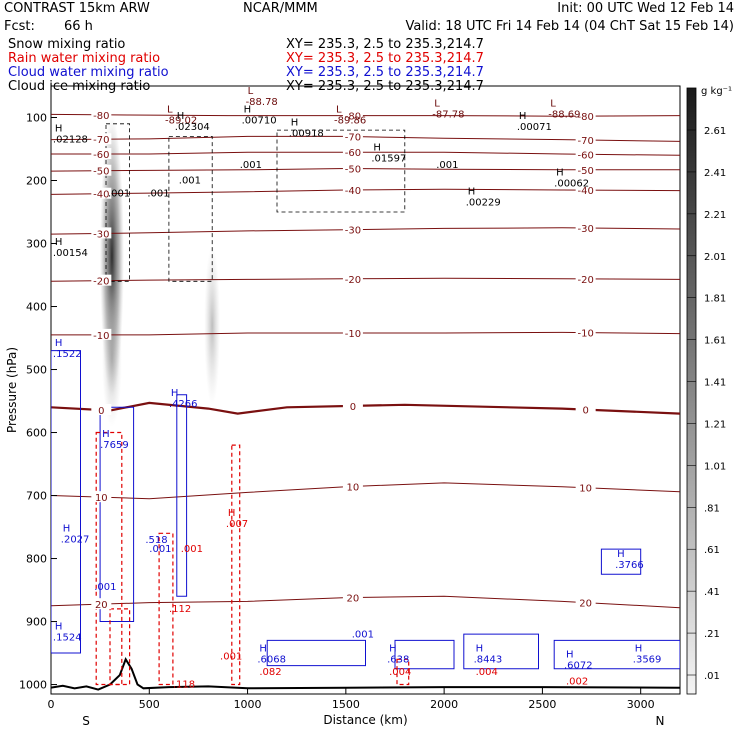 The height and width of the screenshot is (740, 740). Describe the element at coordinates (149, 704) in the screenshot. I see `x-tick-label: 500` at that location.